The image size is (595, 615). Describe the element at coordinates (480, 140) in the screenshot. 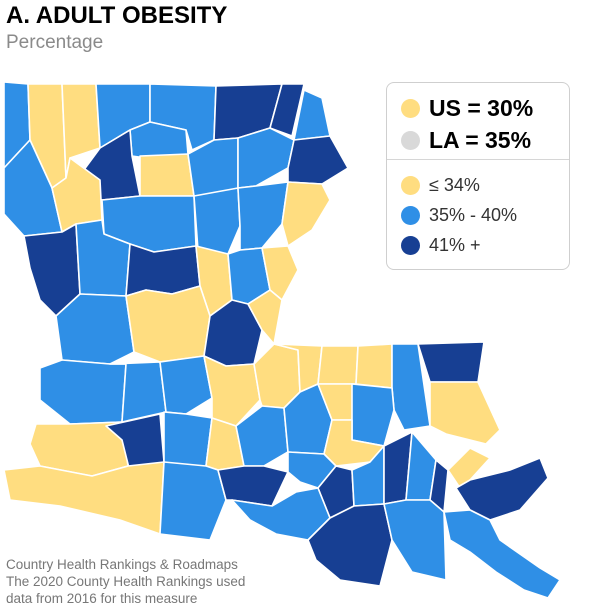

I see `legend-la-label: LA = 35%` at that location.